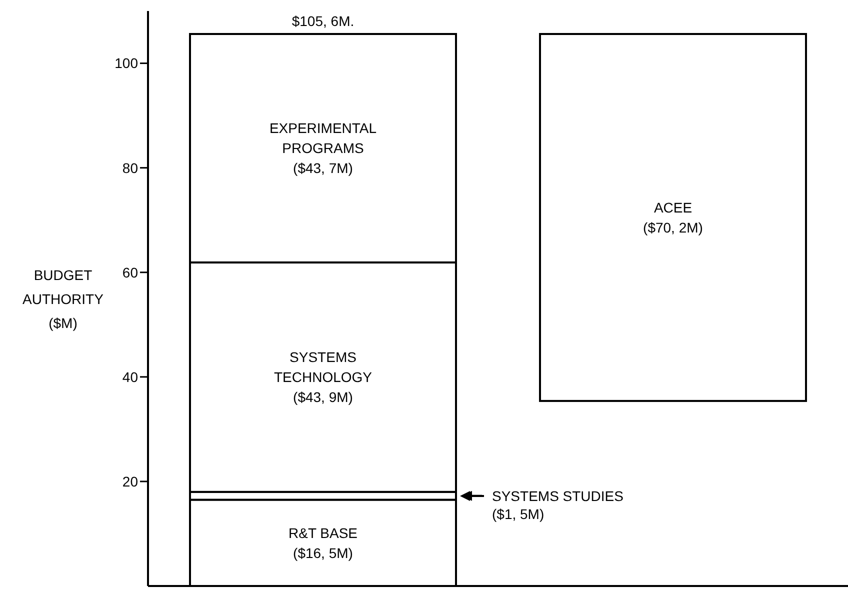 The image size is (848, 591). I want to click on data-label: ($43, 9M), so click(323, 397).